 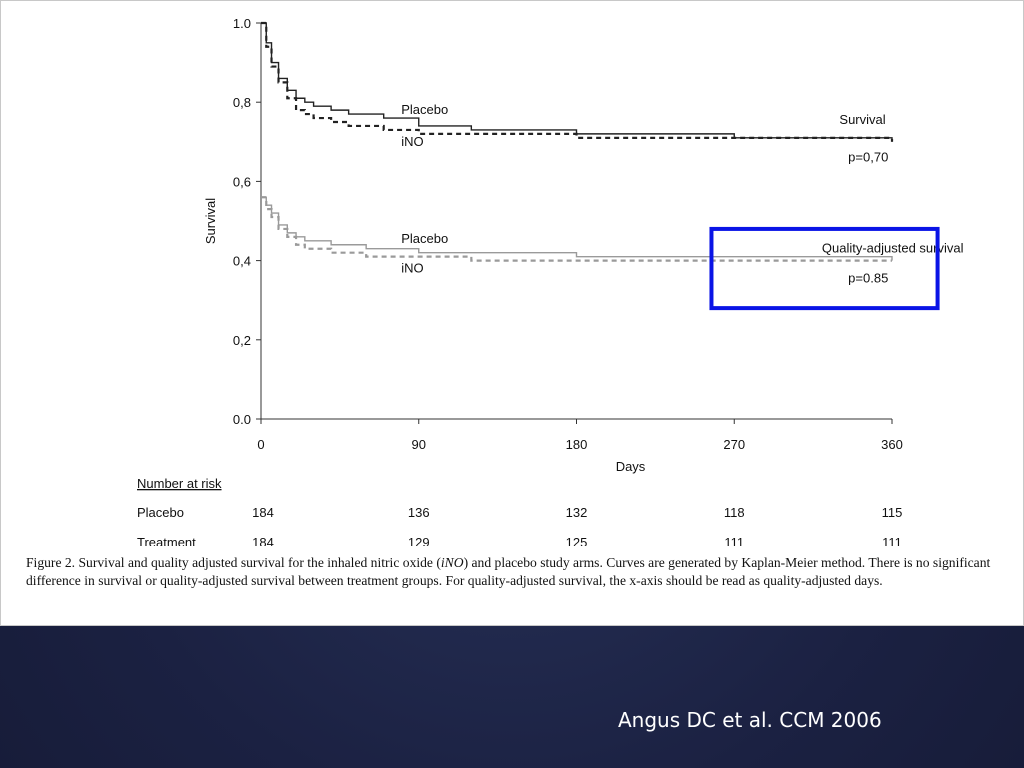 I want to click on qas-placebo-curve, so click(x=577, y=228).